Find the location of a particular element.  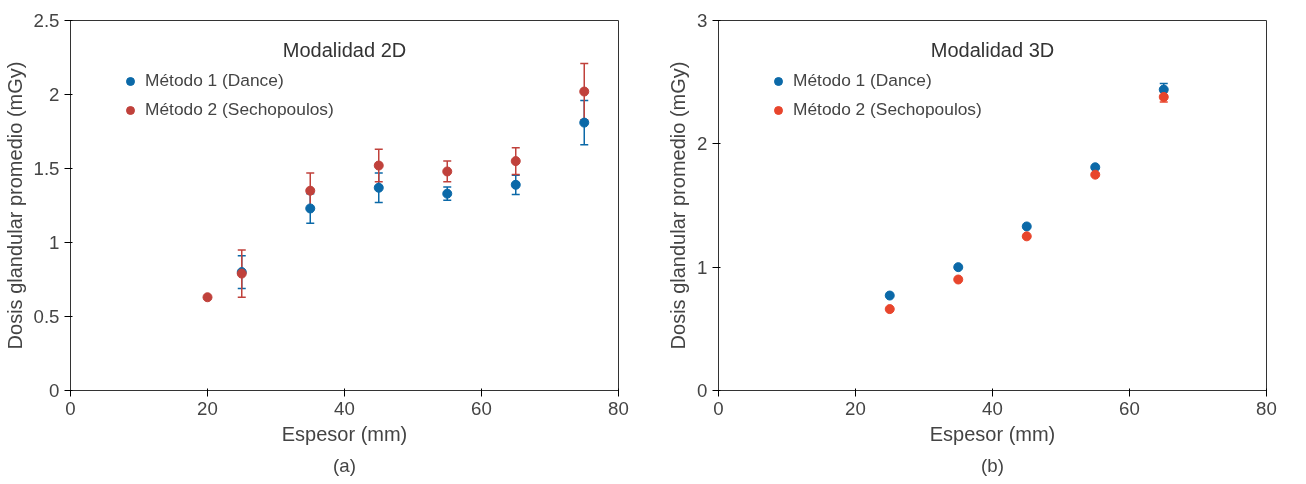

y-tick-label: 1.5 is located at coordinates (46, 168).